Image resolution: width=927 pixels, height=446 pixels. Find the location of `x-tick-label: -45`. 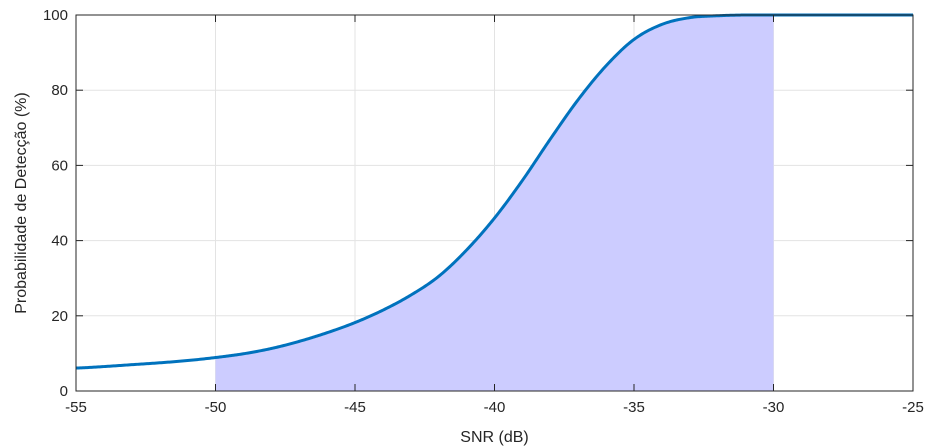

x-tick-label: -45 is located at coordinates (355, 407).